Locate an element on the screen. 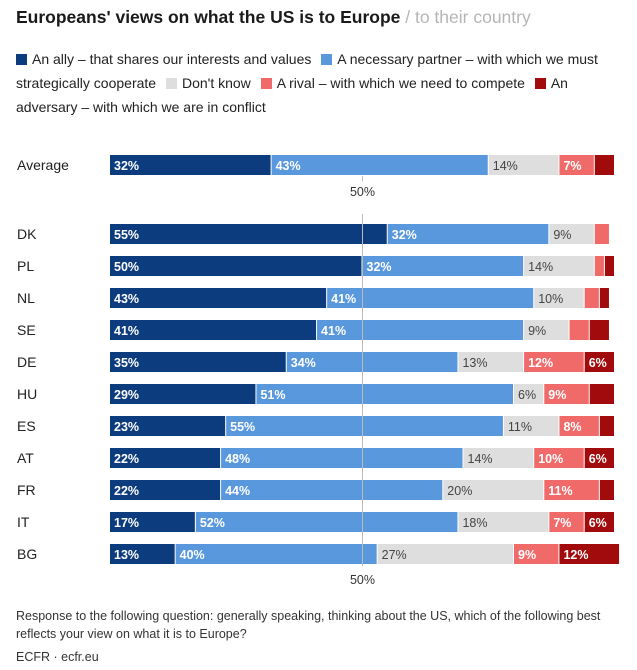 Image resolution: width=637 pixels, height=670 pixels. data-label: 11% is located at coordinates (560, 491).